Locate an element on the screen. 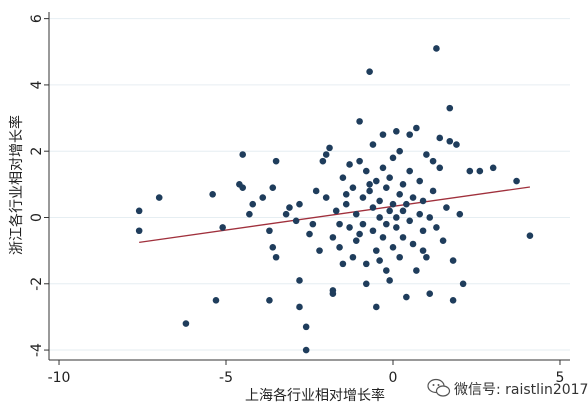 Image resolution: width=588 pixels, height=409 pixels. y-tick-label: 4 is located at coordinates (37, 84).